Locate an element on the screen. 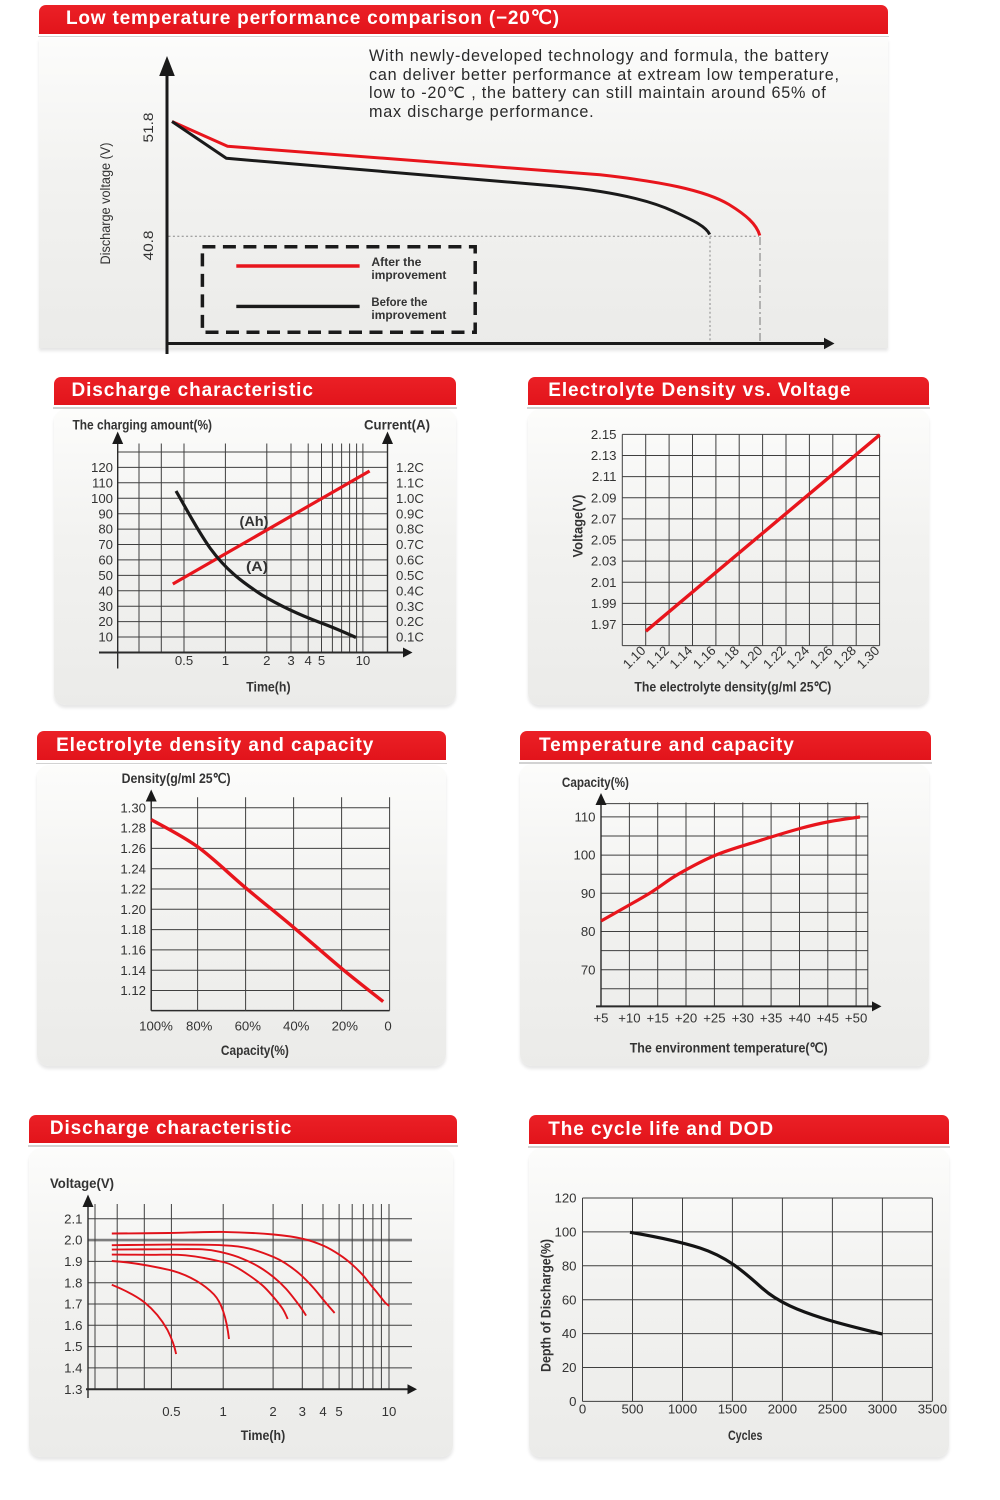 The image size is (1000, 1500). svg-text: Discharge voltage (V) is located at coordinates (105, 204).